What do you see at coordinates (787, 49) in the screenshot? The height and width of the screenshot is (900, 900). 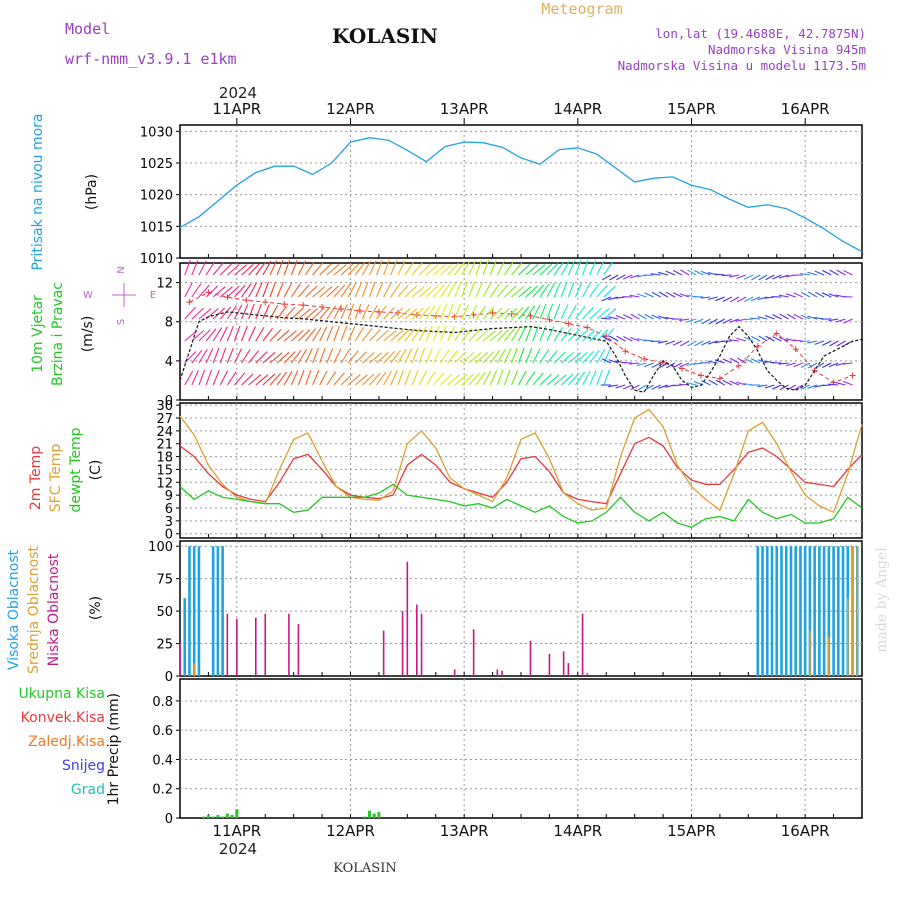 I see `elevation-label: Nadmorska Visina 945m` at bounding box center [787, 49].